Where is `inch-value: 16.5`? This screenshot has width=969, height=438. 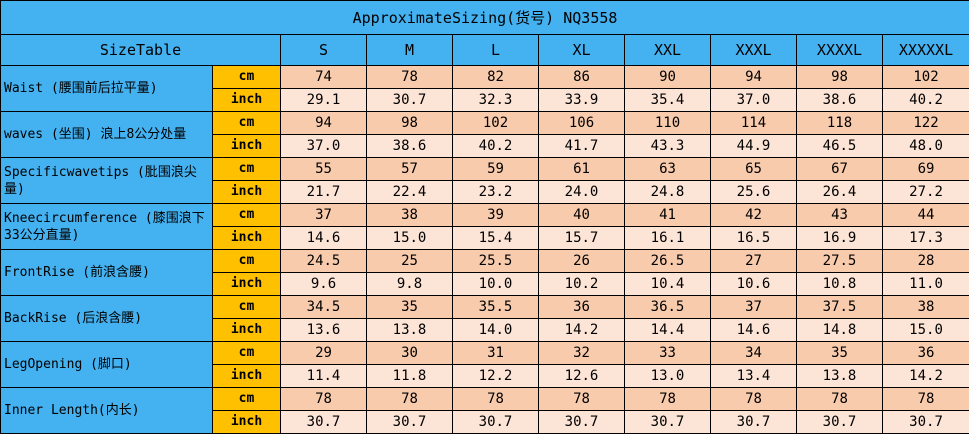
inch-value: 16.5 is located at coordinates (753, 238).